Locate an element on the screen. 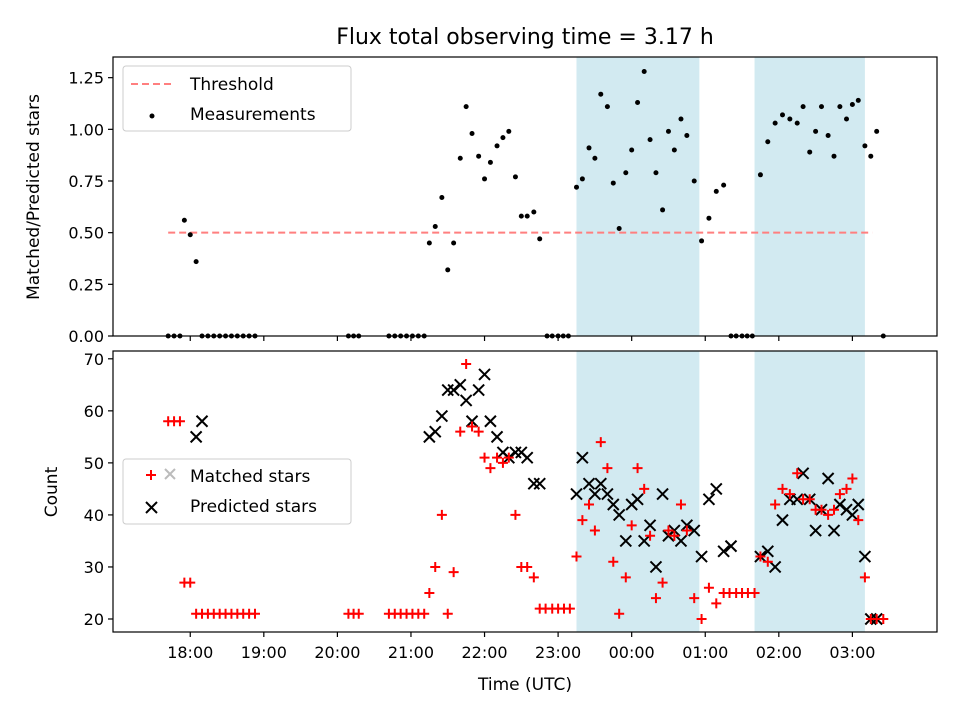  count-y-tick-label: 20 is located at coordinates (94, 619).